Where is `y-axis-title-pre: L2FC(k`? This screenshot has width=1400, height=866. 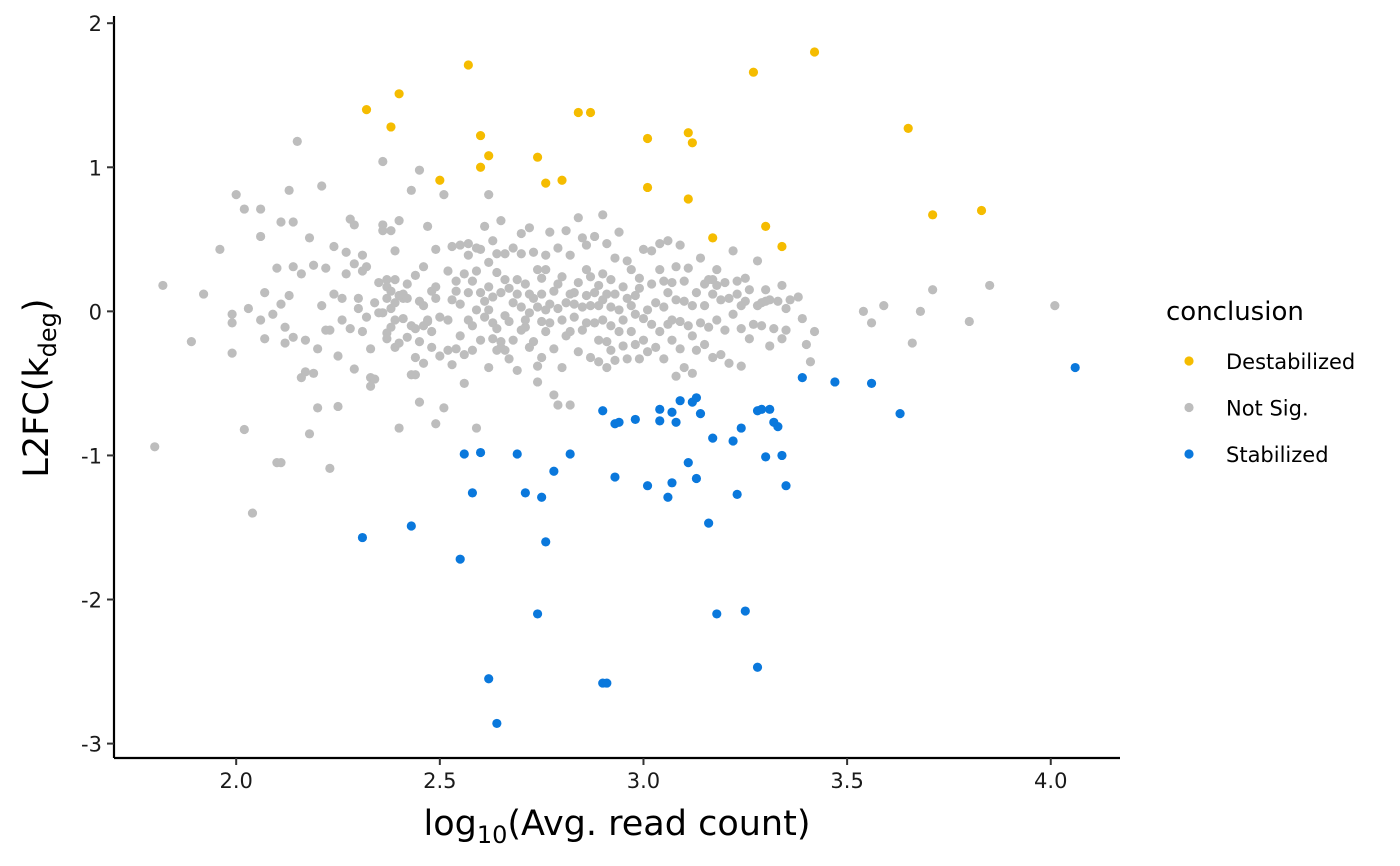 y-axis-title-pre: L2FC(k is located at coordinates (37, 417).